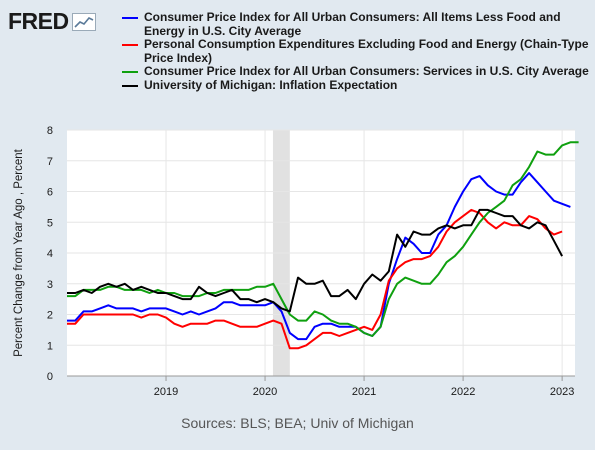 The height and width of the screenshot is (450, 595). Describe the element at coordinates (50, 193) in the screenshot. I see `y-tick-label: 6` at that location.